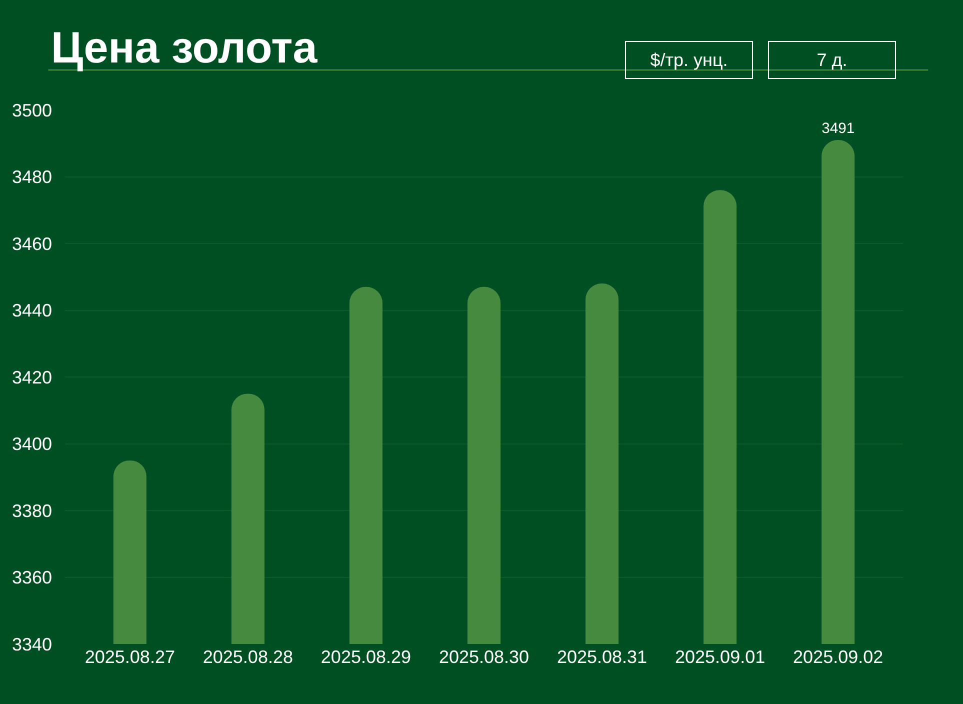 This screenshot has height=704, width=963. I want to click on y-tick-label: 3400, so click(32, 444).